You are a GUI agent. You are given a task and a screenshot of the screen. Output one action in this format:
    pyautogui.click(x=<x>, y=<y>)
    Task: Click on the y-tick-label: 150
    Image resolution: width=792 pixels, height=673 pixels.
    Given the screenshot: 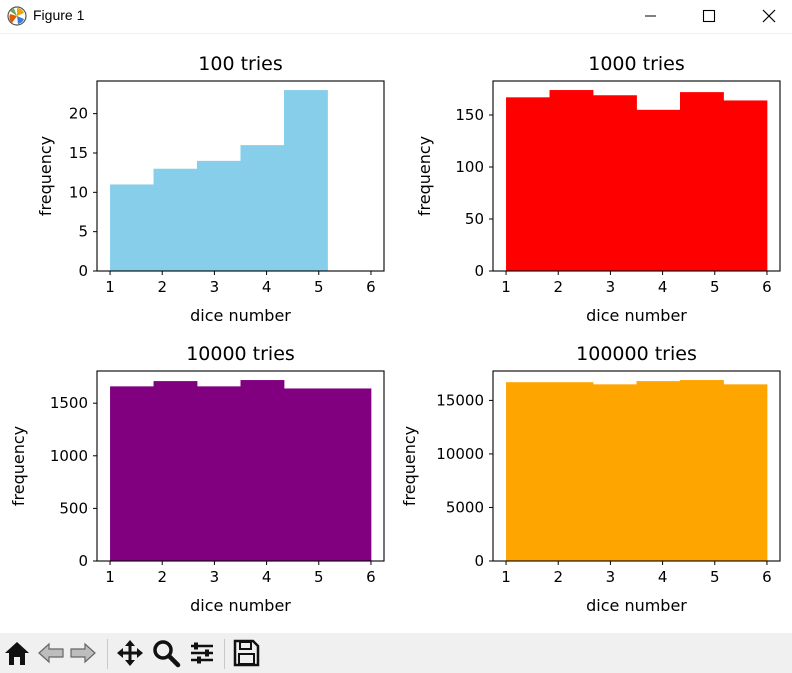 What is the action you would take?
    pyautogui.click(x=469, y=115)
    